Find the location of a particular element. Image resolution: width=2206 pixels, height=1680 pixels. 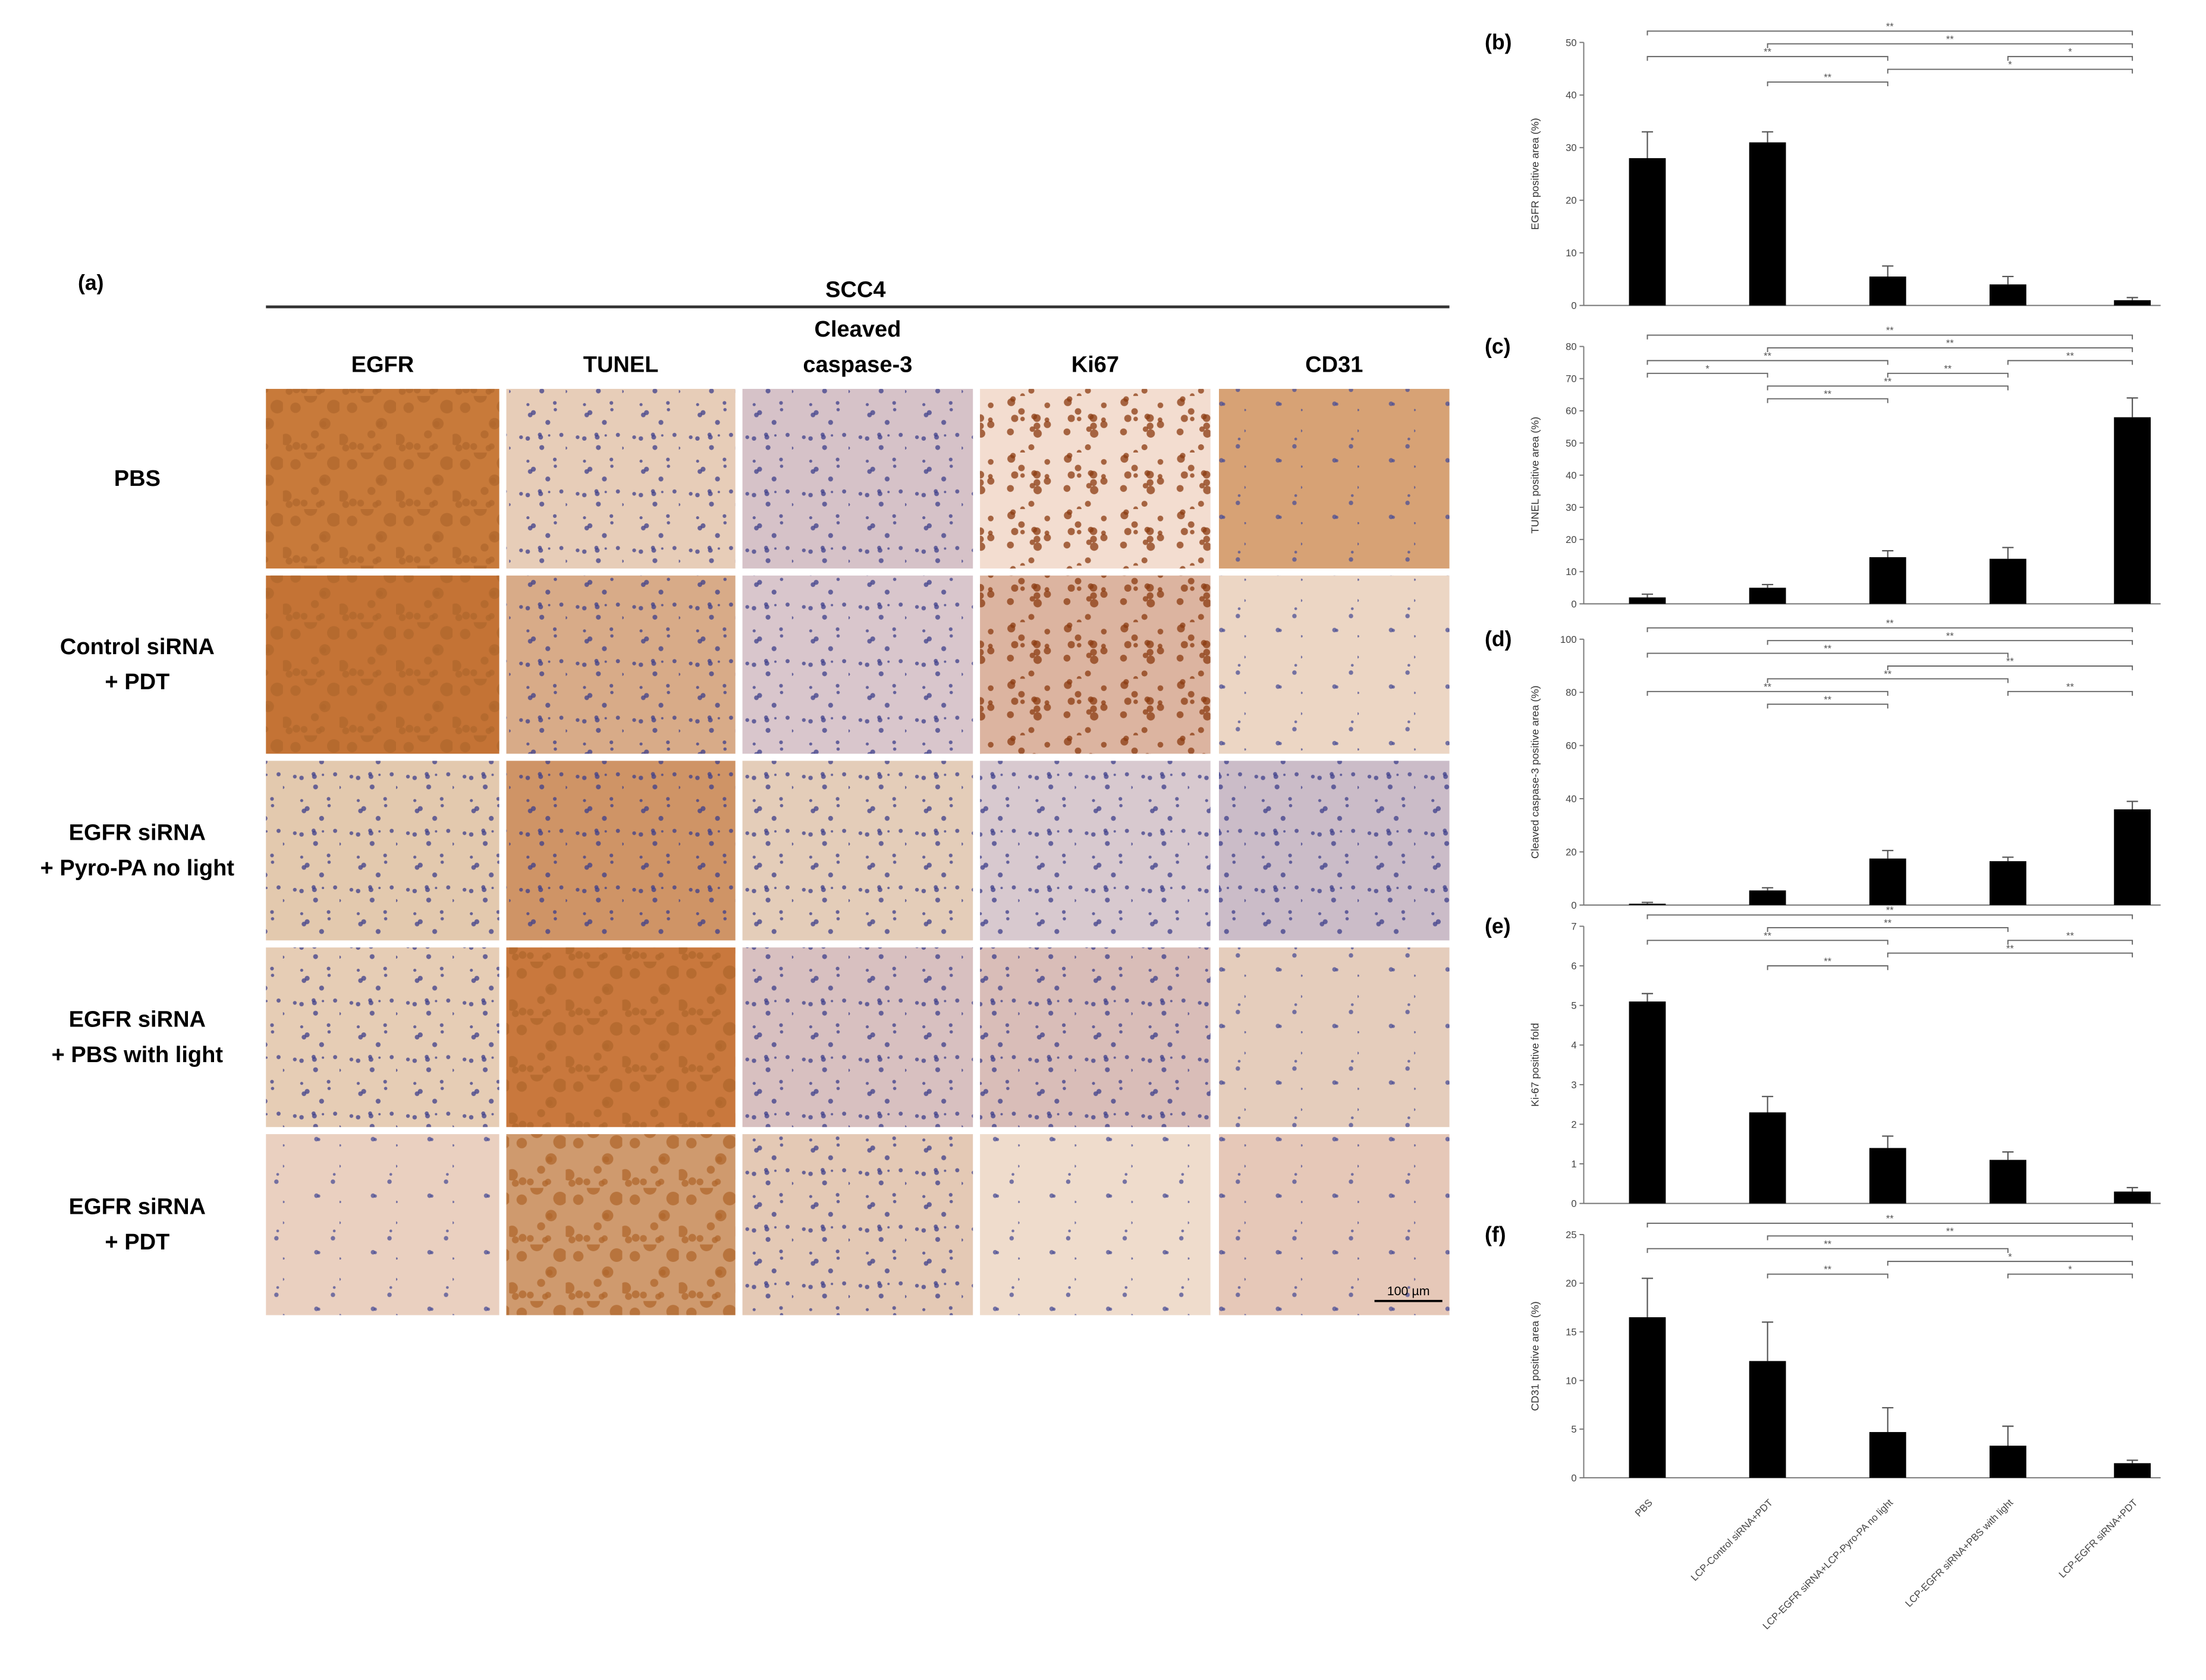

y-tick-label: 6 is located at coordinates (1573, 966).